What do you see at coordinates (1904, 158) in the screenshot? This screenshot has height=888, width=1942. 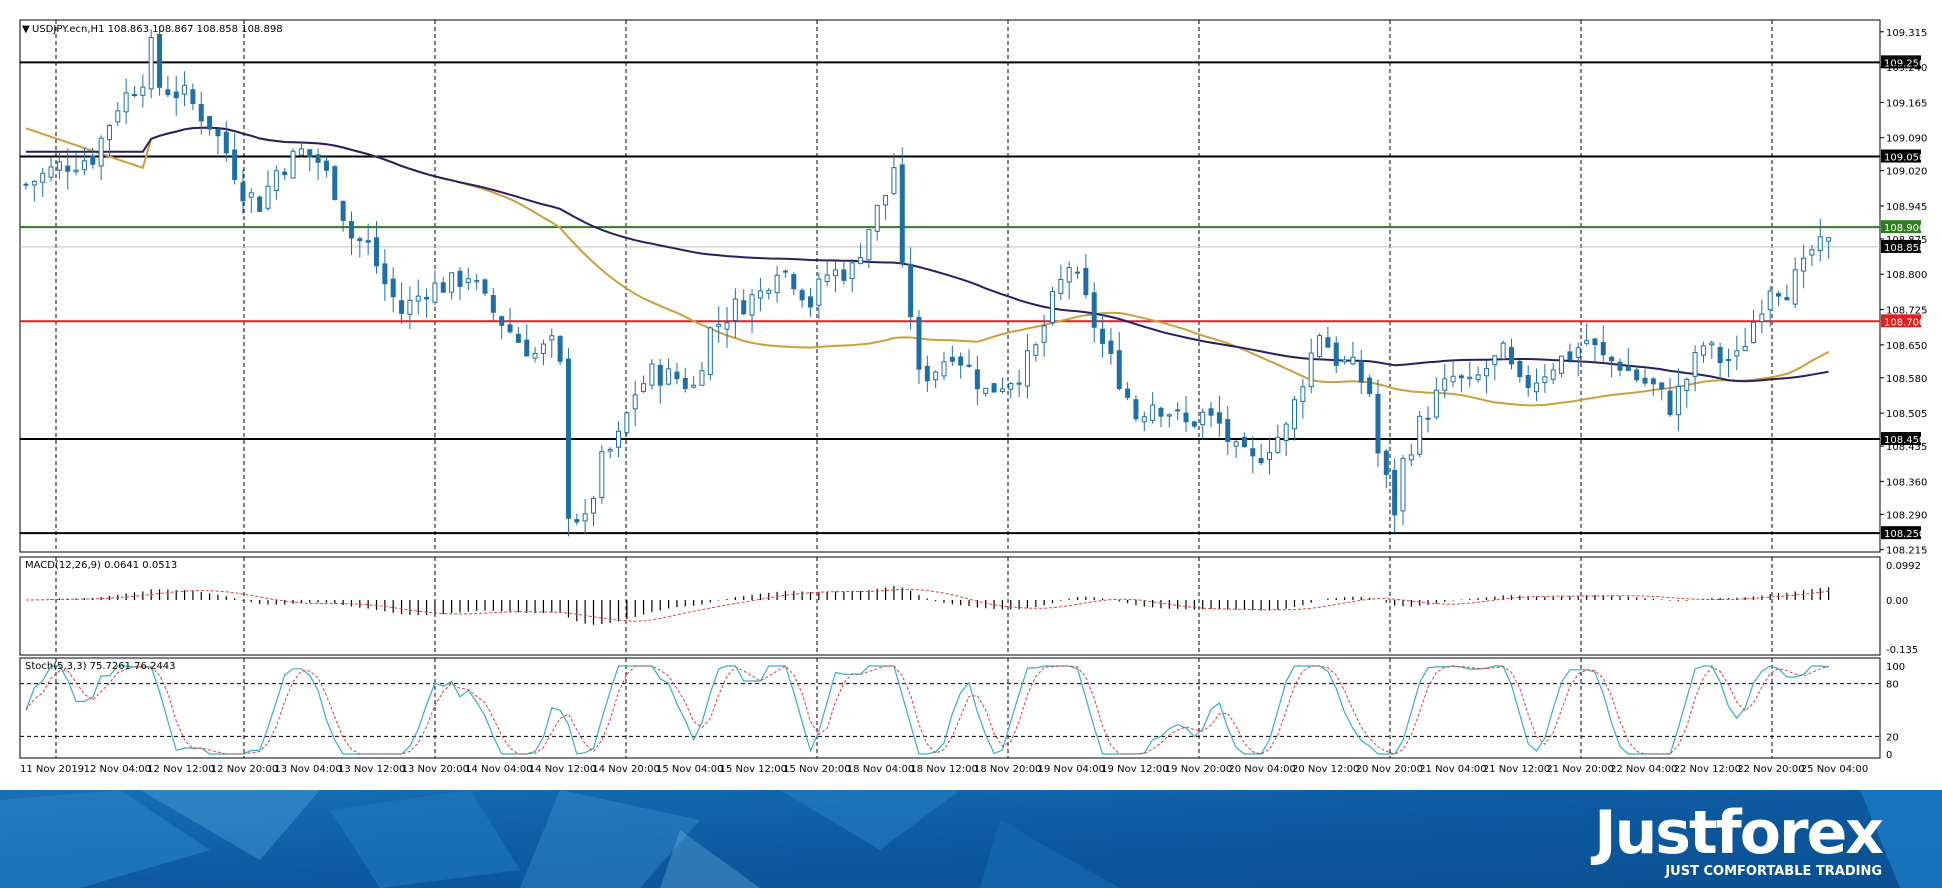 I see `level-price-label: 109.050` at bounding box center [1904, 158].